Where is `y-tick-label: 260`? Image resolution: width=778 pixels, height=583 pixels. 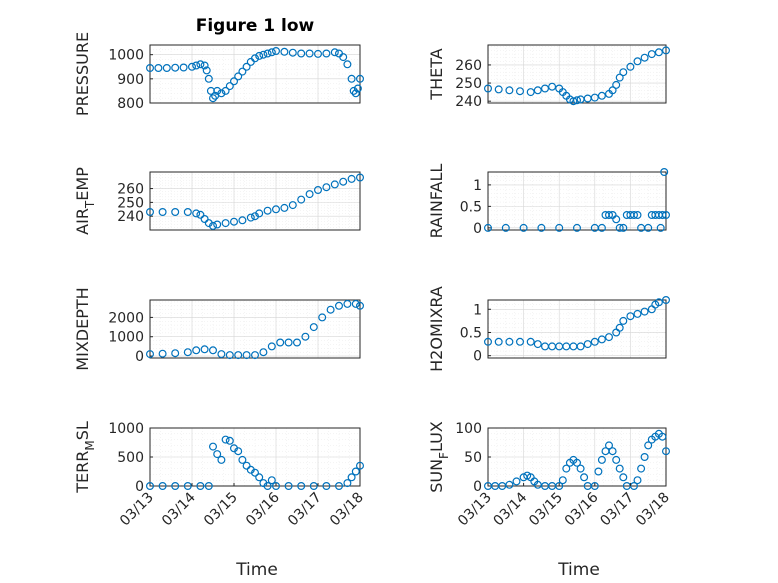
y-tick-label: 260 is located at coordinates (130, 190).